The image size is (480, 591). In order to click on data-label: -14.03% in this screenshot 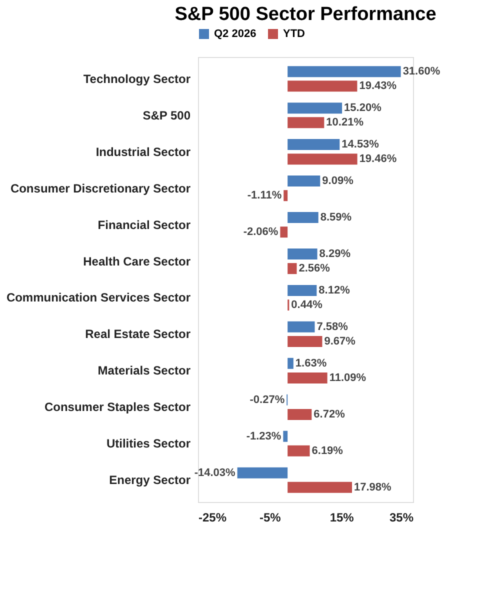, I will do `click(215, 472)`.